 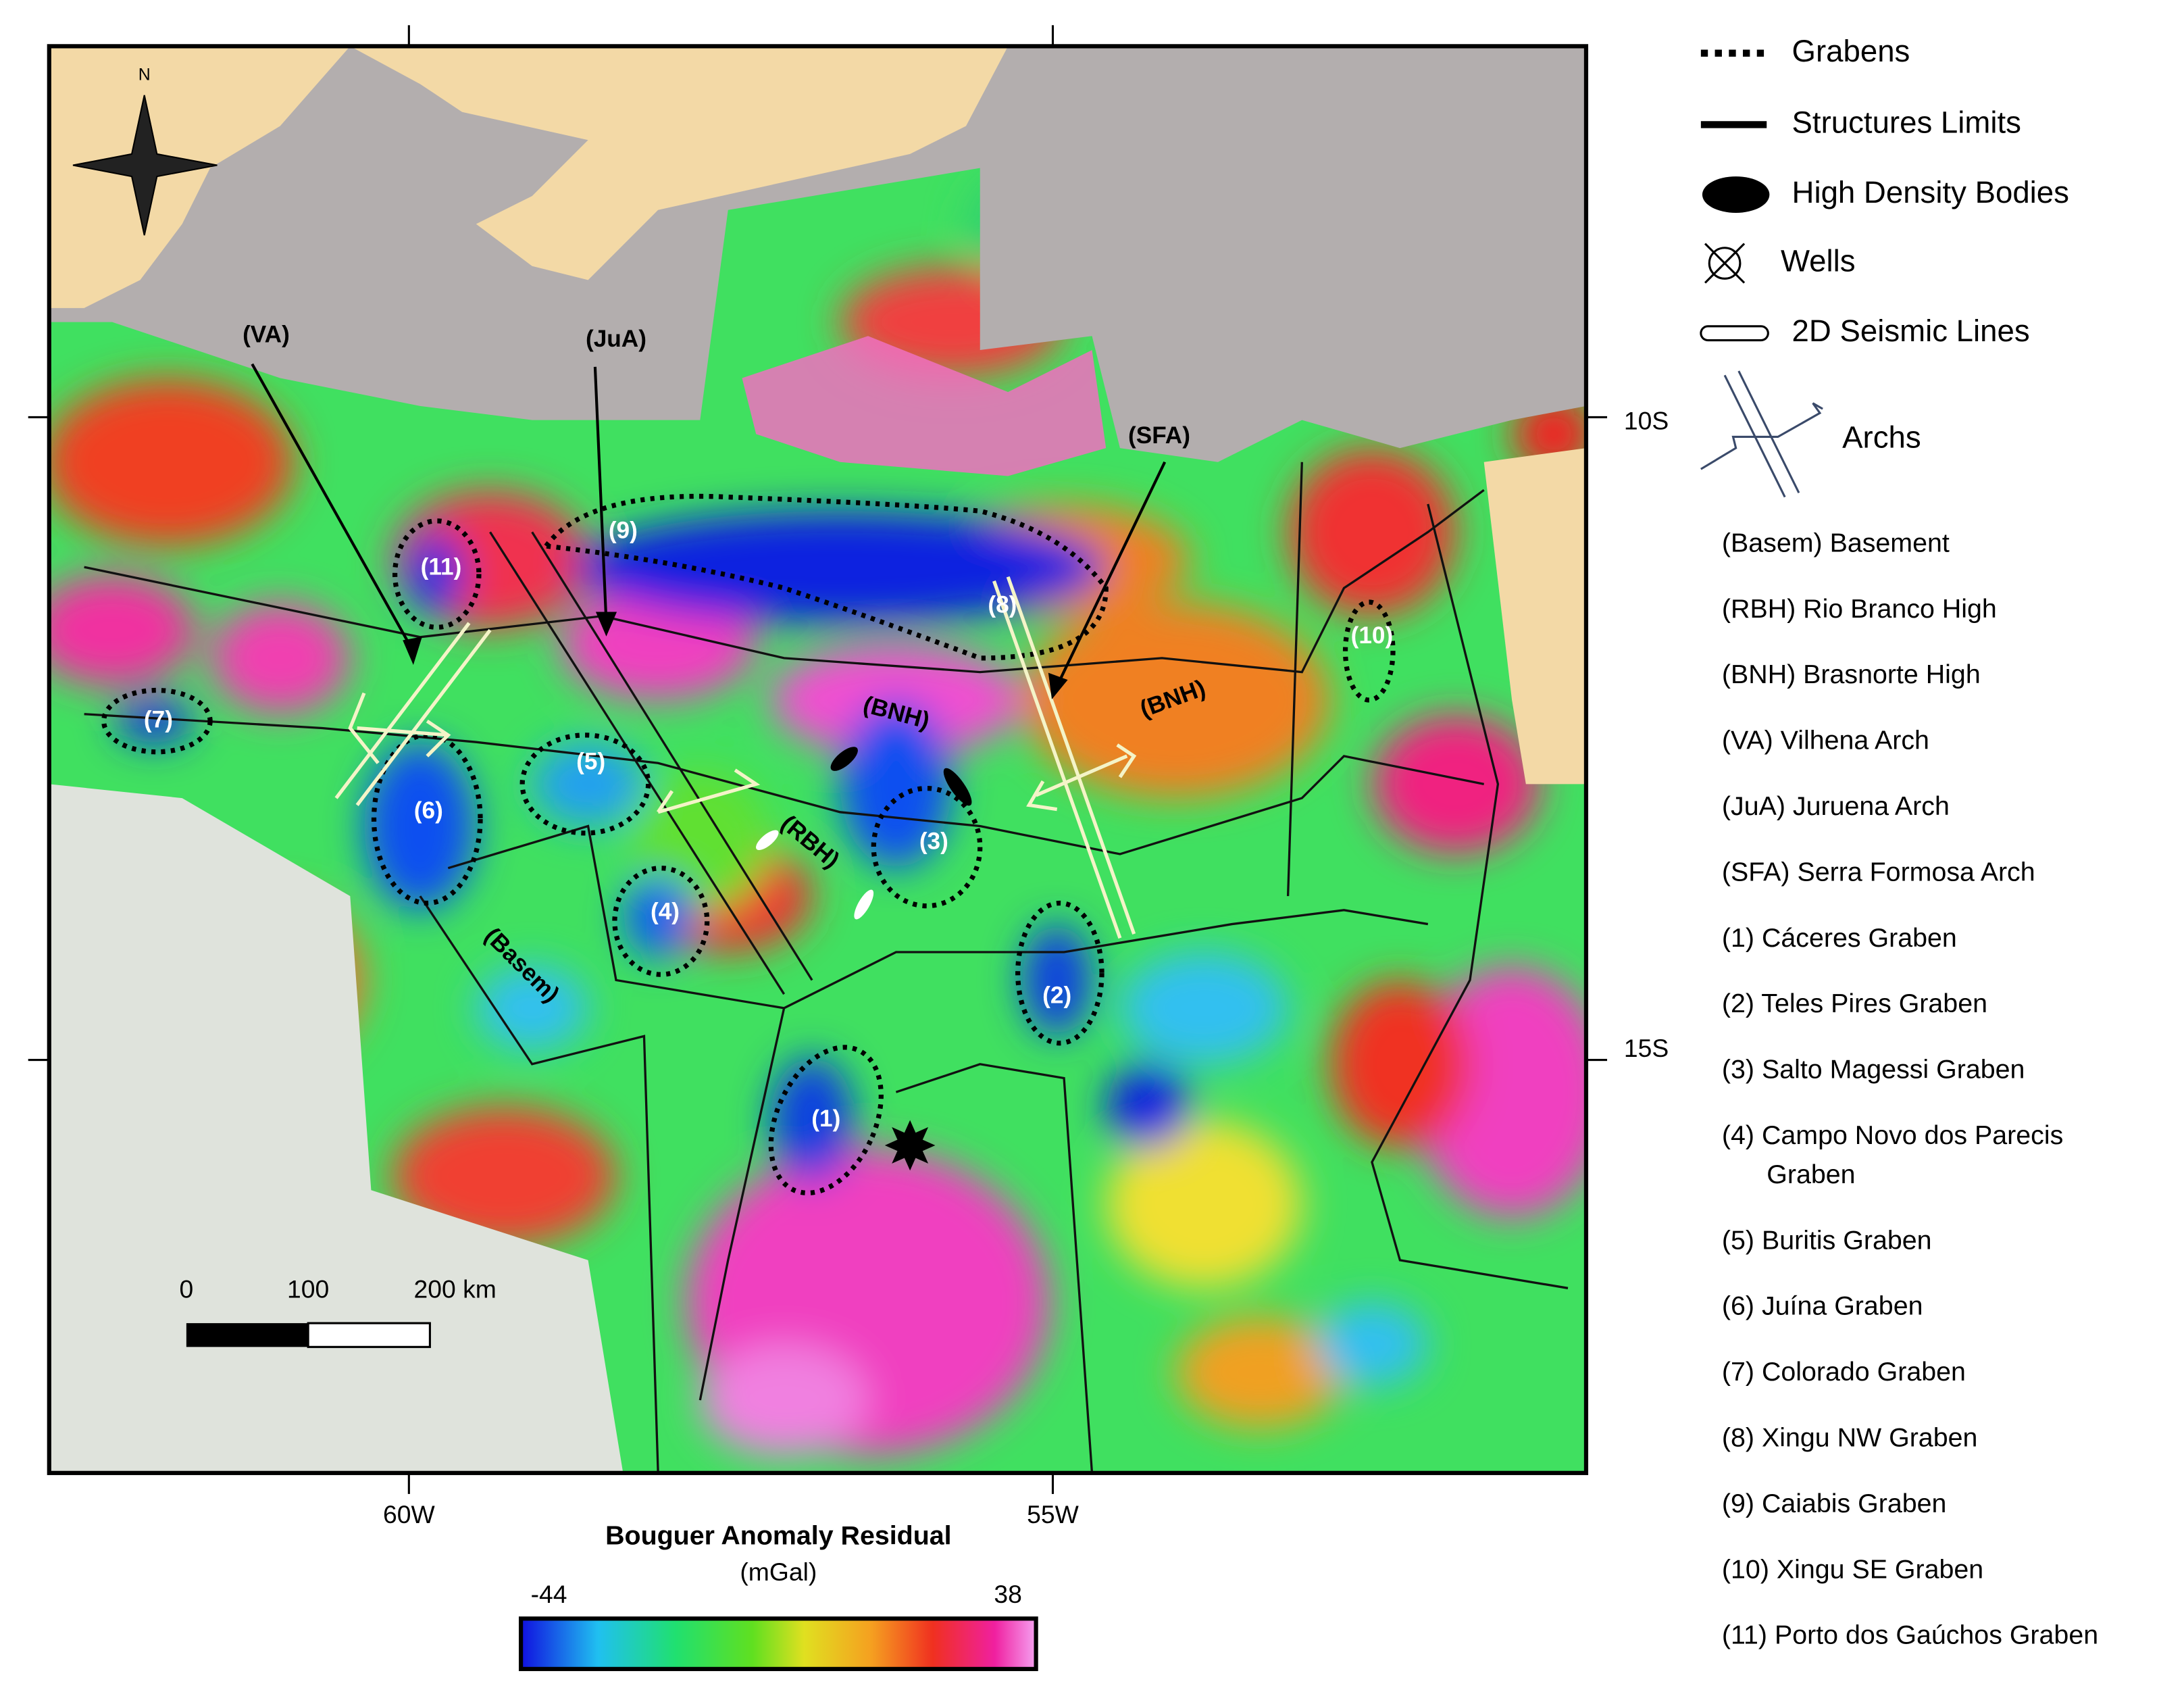 I want to click on high-density-bodies, so click(x=864, y=833).